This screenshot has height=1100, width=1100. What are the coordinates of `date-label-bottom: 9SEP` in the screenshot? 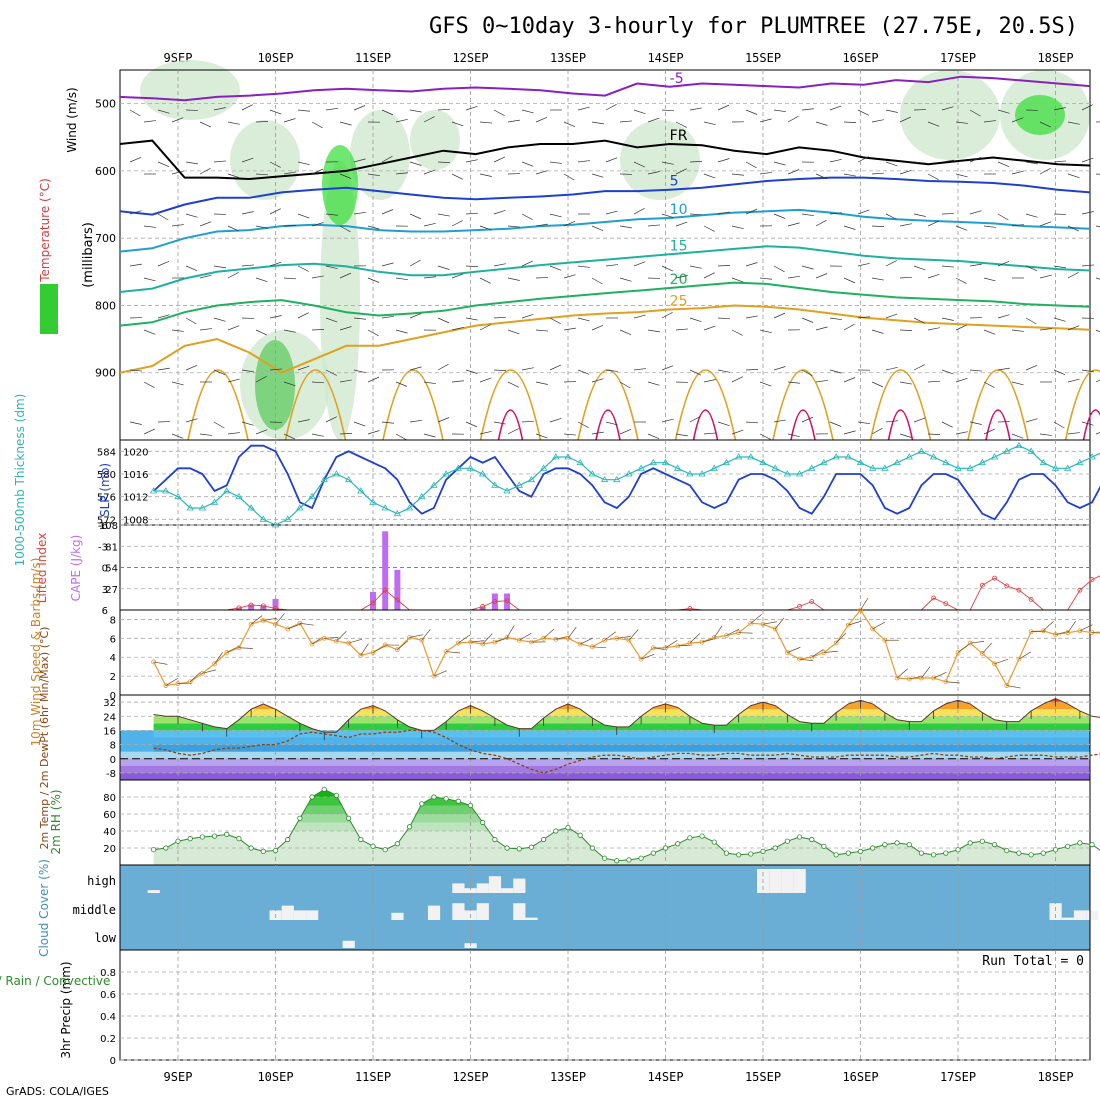 It's located at (178, 1077).